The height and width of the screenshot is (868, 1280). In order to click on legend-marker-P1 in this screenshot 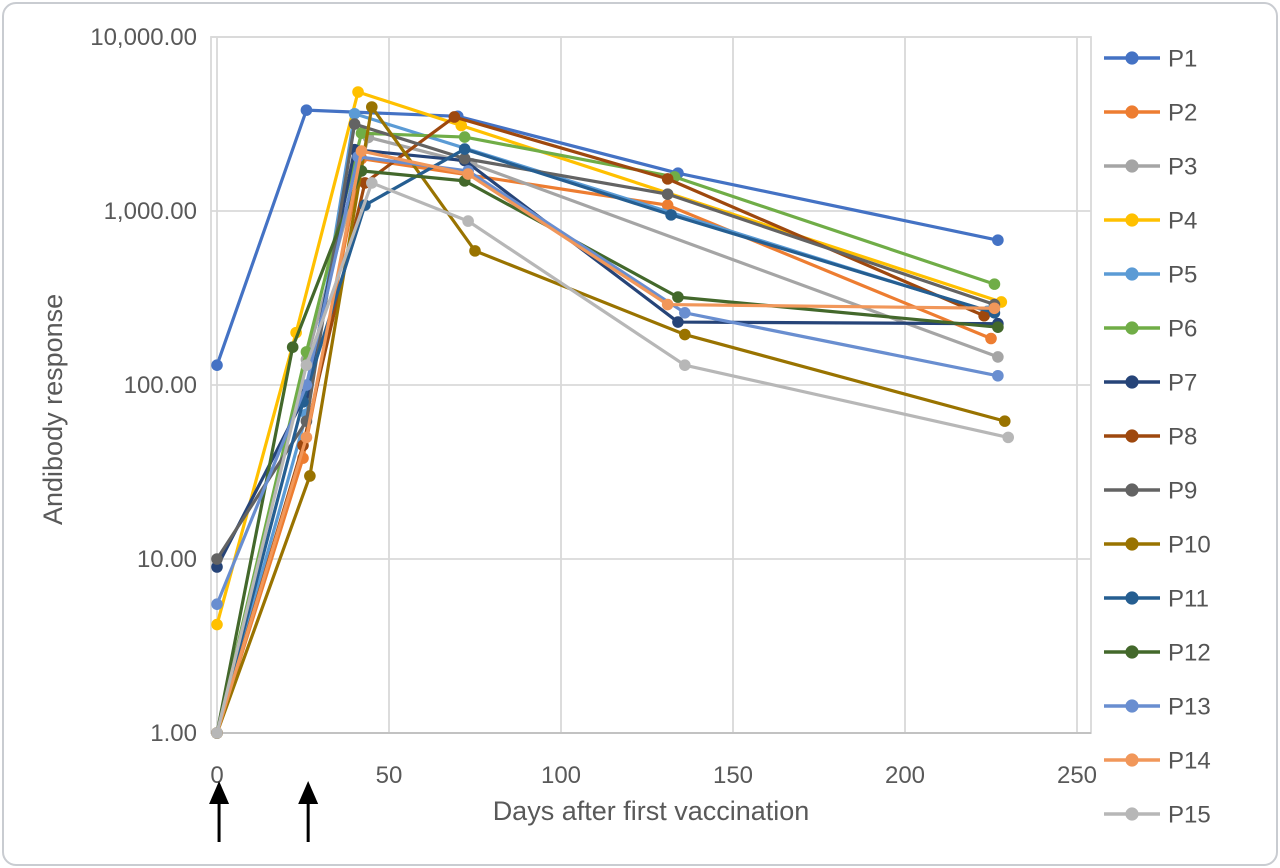, I will do `click(1132, 58)`.